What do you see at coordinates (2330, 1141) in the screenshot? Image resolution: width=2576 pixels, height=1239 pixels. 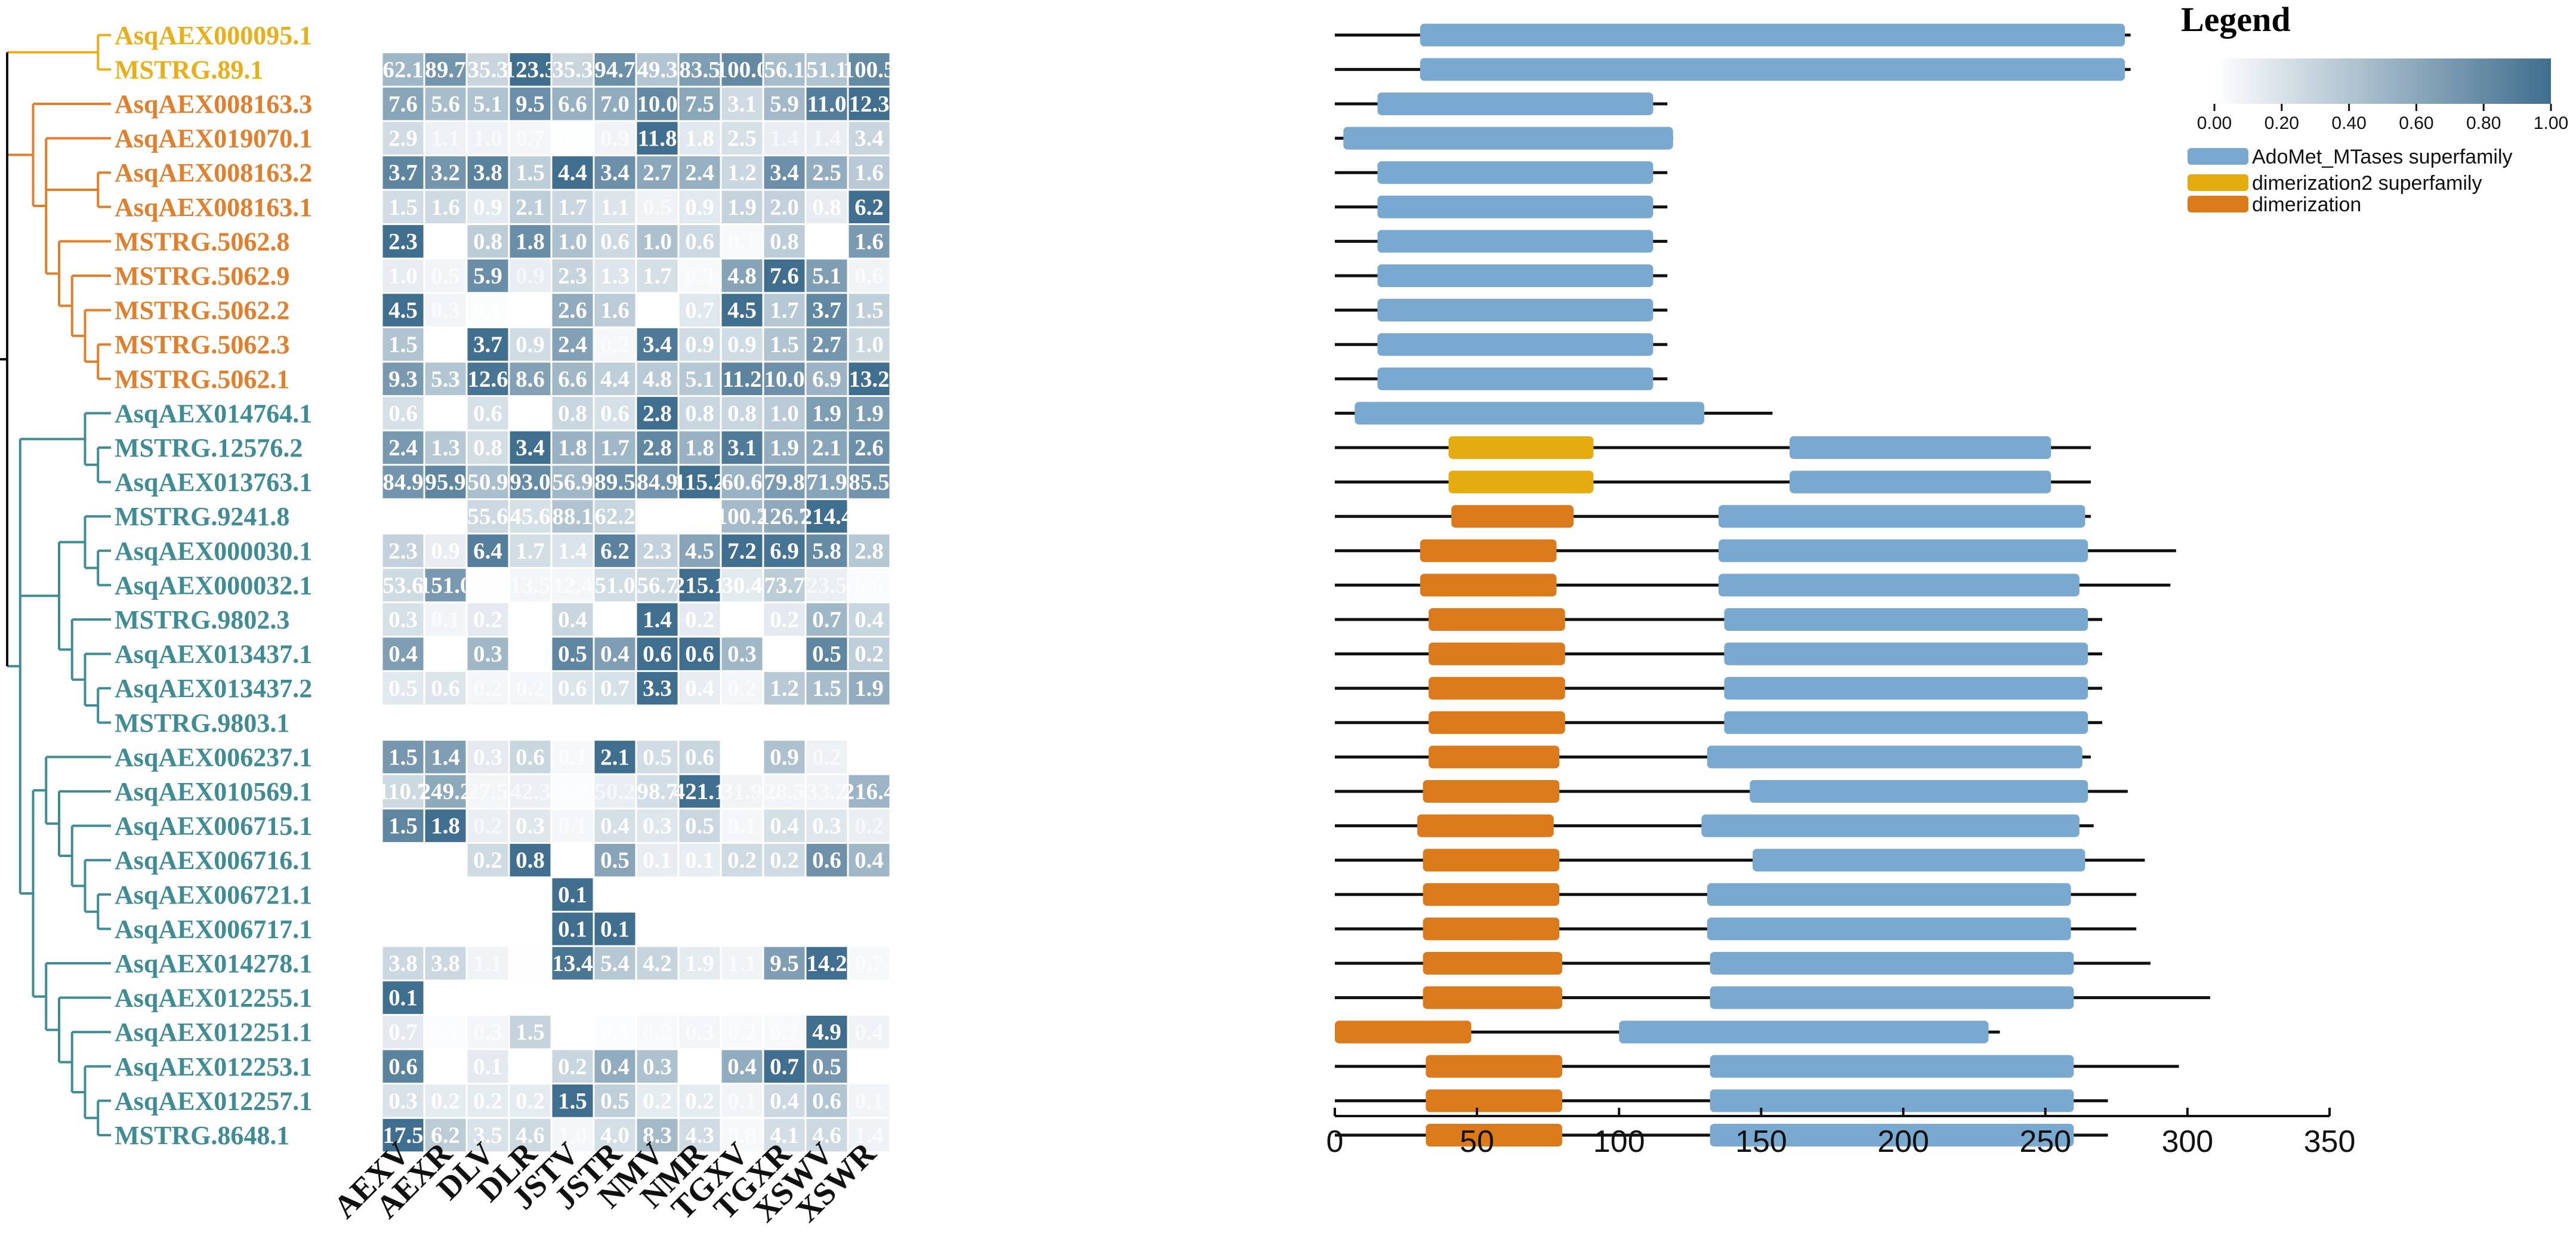 I see `x-axis-tick-label: 350` at bounding box center [2330, 1141].